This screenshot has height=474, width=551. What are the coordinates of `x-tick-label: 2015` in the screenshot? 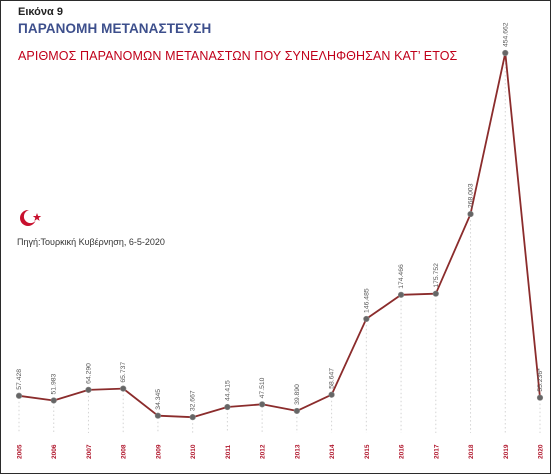 It's located at (367, 451).